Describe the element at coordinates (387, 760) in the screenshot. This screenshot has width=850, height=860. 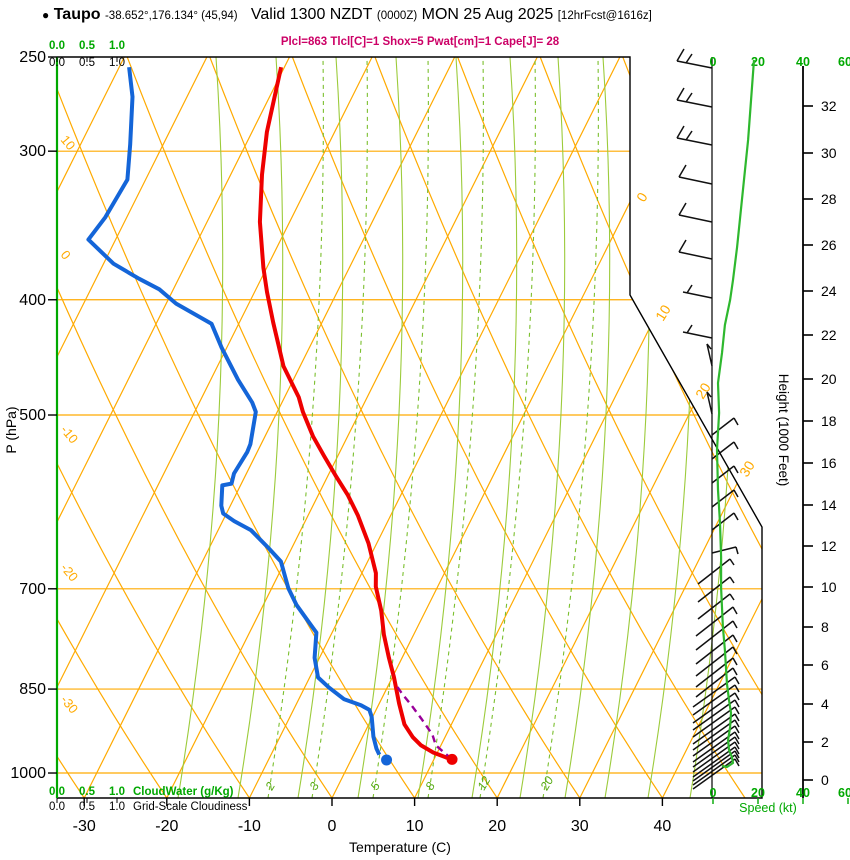
I see `surface-dewpoint-dot` at that location.